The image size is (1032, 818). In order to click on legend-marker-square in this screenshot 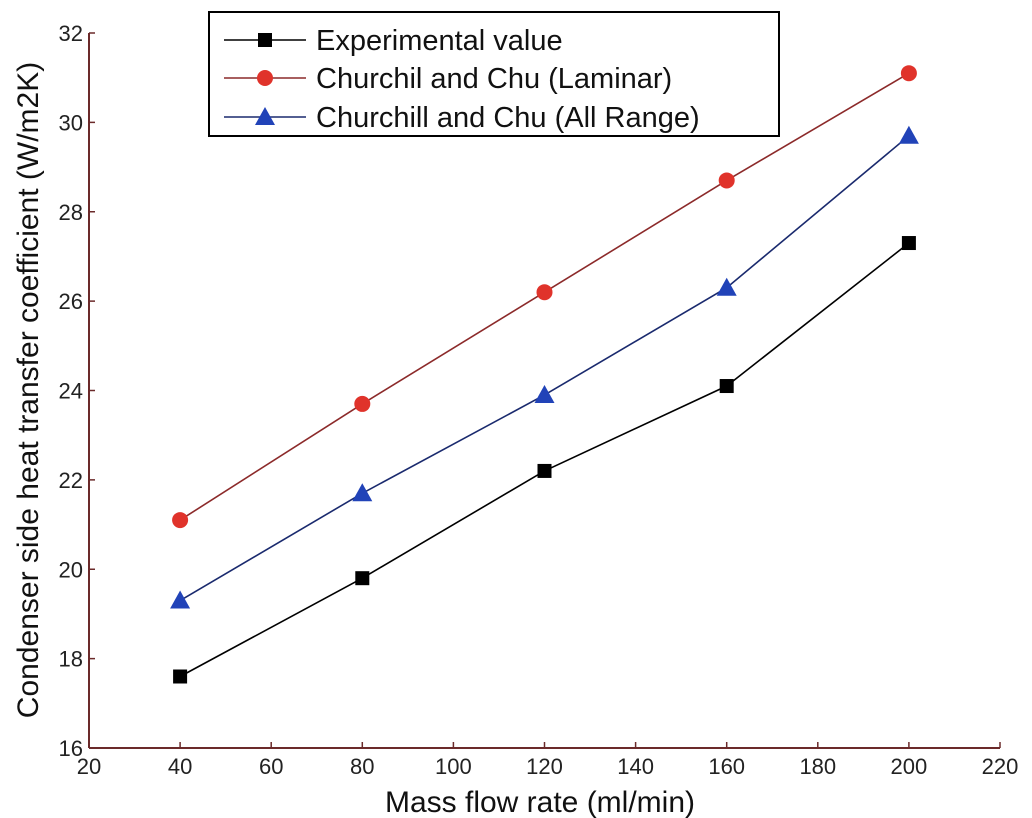, I will do `click(265, 40)`.